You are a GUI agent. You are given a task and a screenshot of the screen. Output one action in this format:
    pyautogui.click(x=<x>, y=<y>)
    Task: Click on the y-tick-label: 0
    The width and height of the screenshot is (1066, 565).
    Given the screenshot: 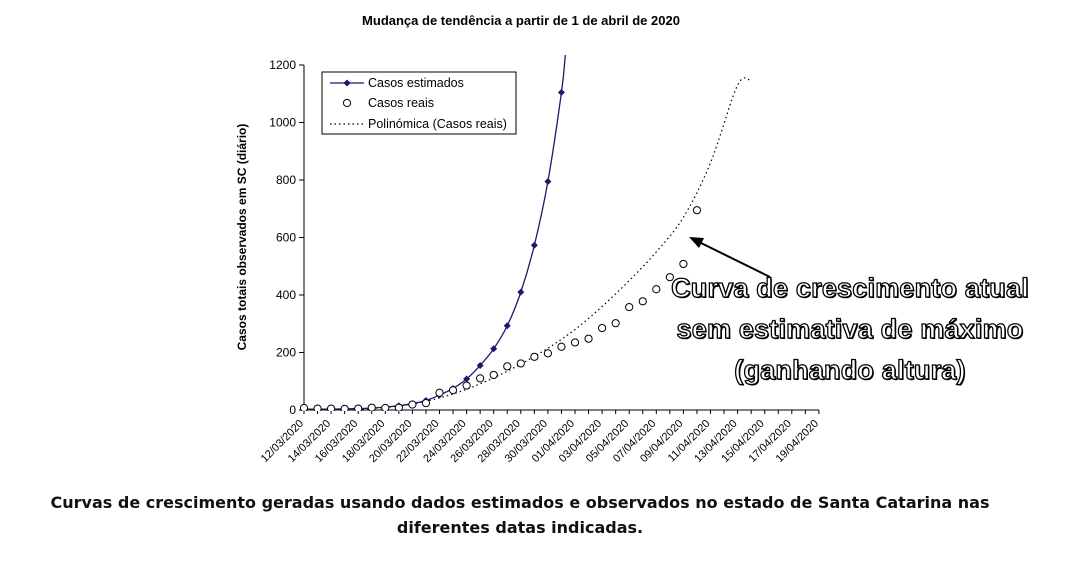 What is the action you would take?
    pyautogui.click(x=292, y=410)
    